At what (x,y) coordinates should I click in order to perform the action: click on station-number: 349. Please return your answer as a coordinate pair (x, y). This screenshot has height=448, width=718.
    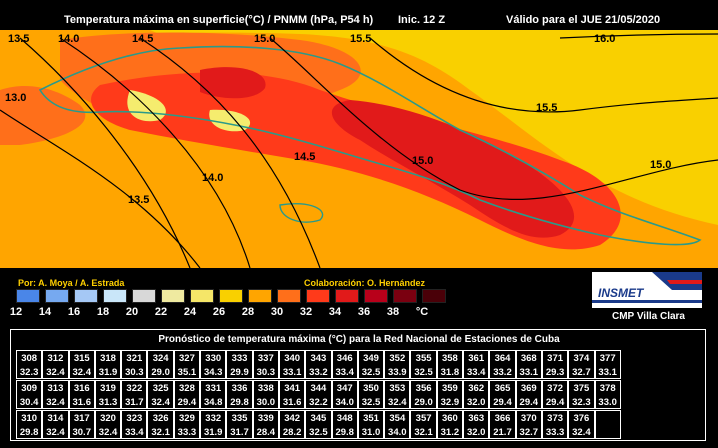
    Looking at the image, I should click on (371, 358).